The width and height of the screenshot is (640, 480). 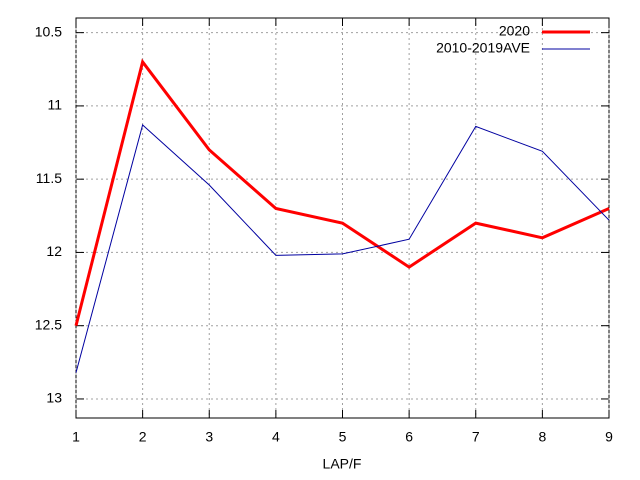 I want to click on y-tick-label: 12, so click(x=54, y=251).